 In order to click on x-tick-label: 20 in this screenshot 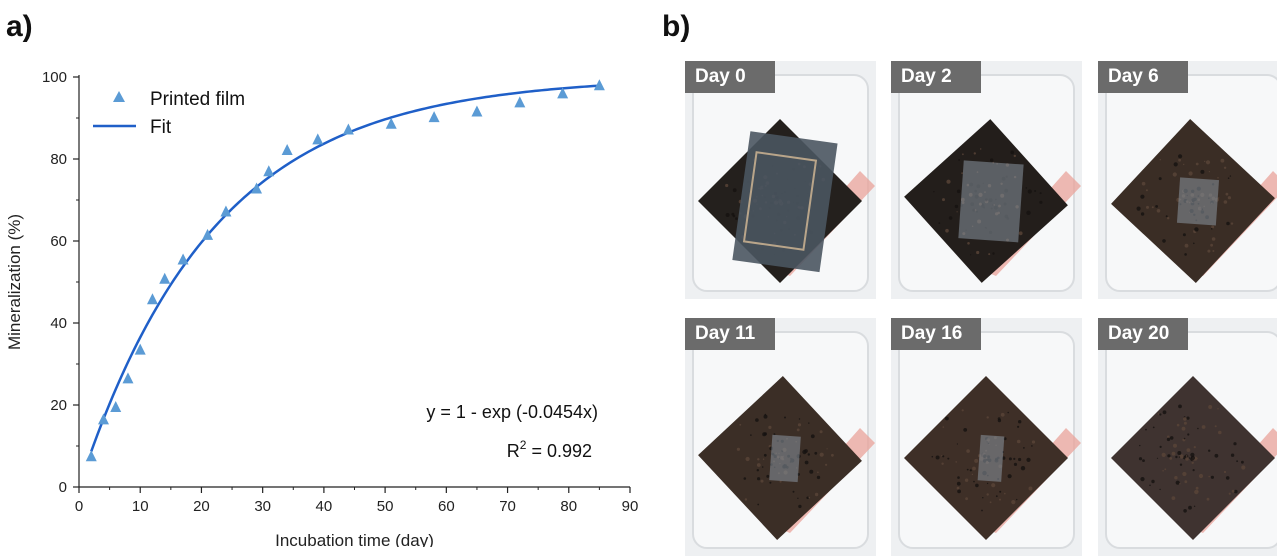, I will do `click(201, 506)`.